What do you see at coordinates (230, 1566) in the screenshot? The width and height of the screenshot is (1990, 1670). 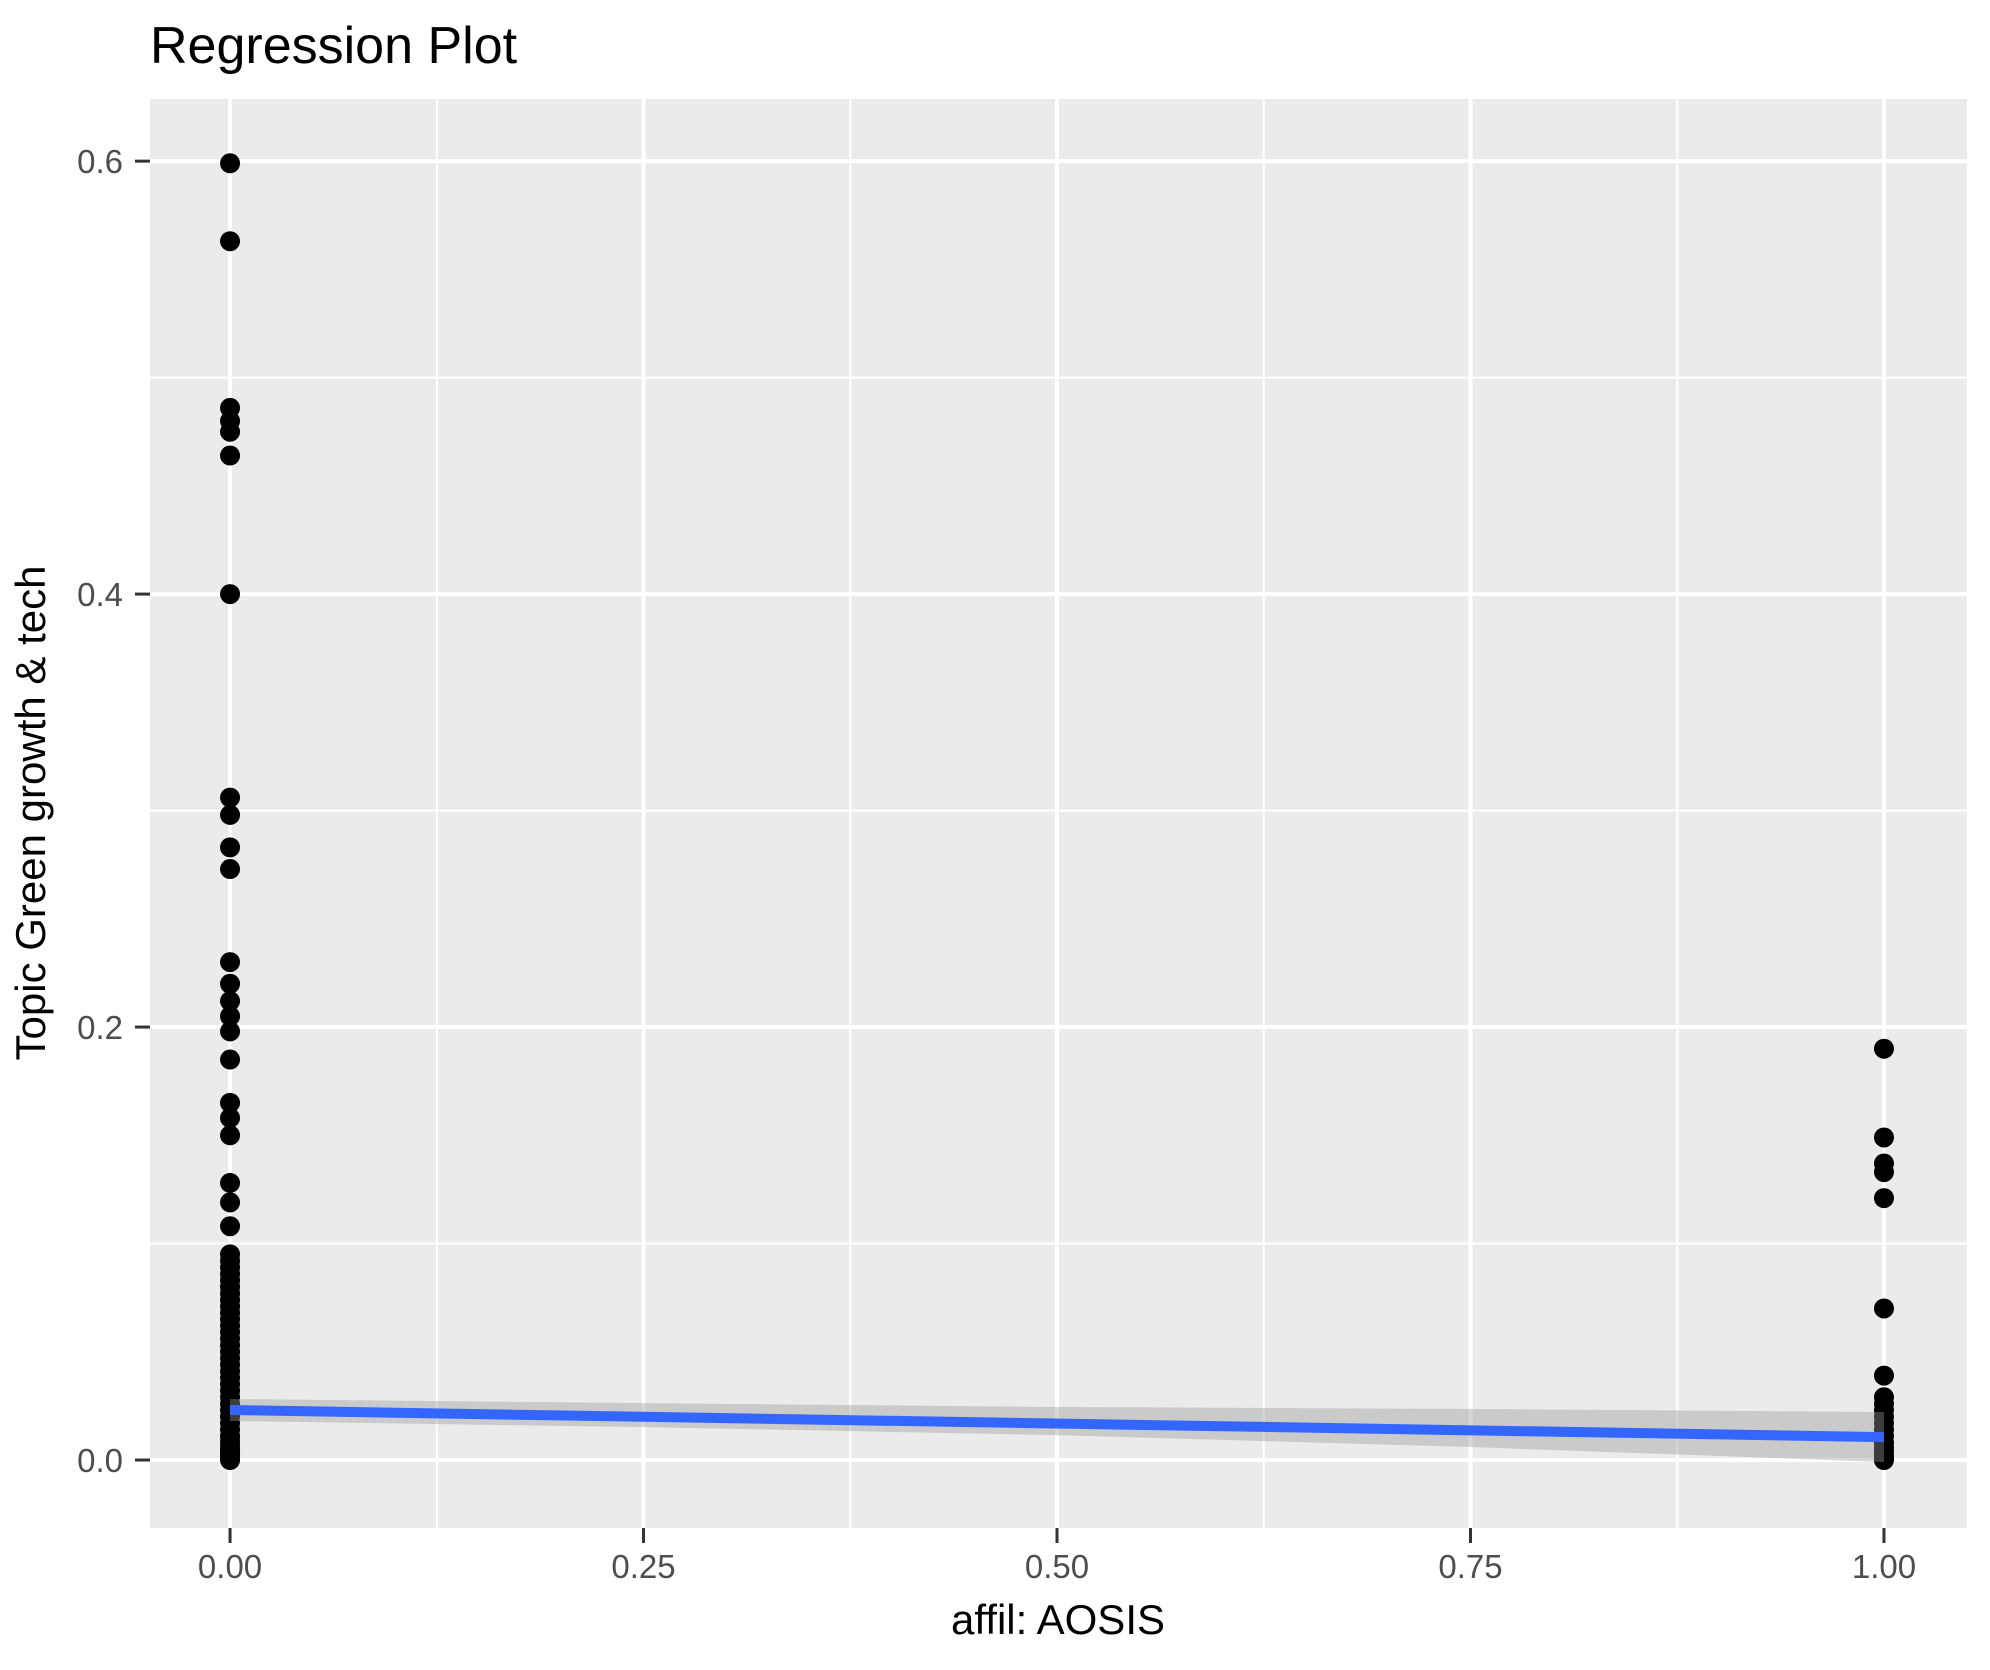 I see `x-tick-label: 0.00` at bounding box center [230, 1566].